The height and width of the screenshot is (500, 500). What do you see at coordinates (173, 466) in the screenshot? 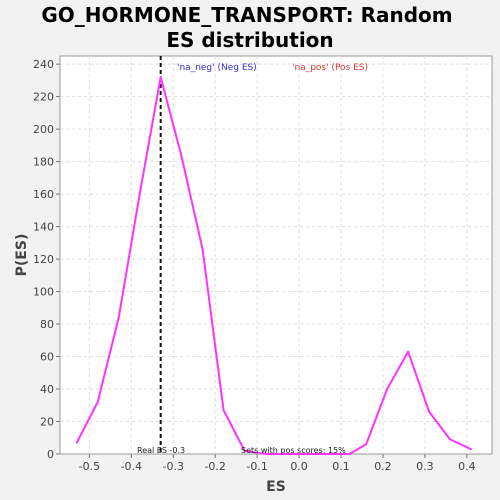
I see `x-tick-label: -0.3` at bounding box center [173, 466].